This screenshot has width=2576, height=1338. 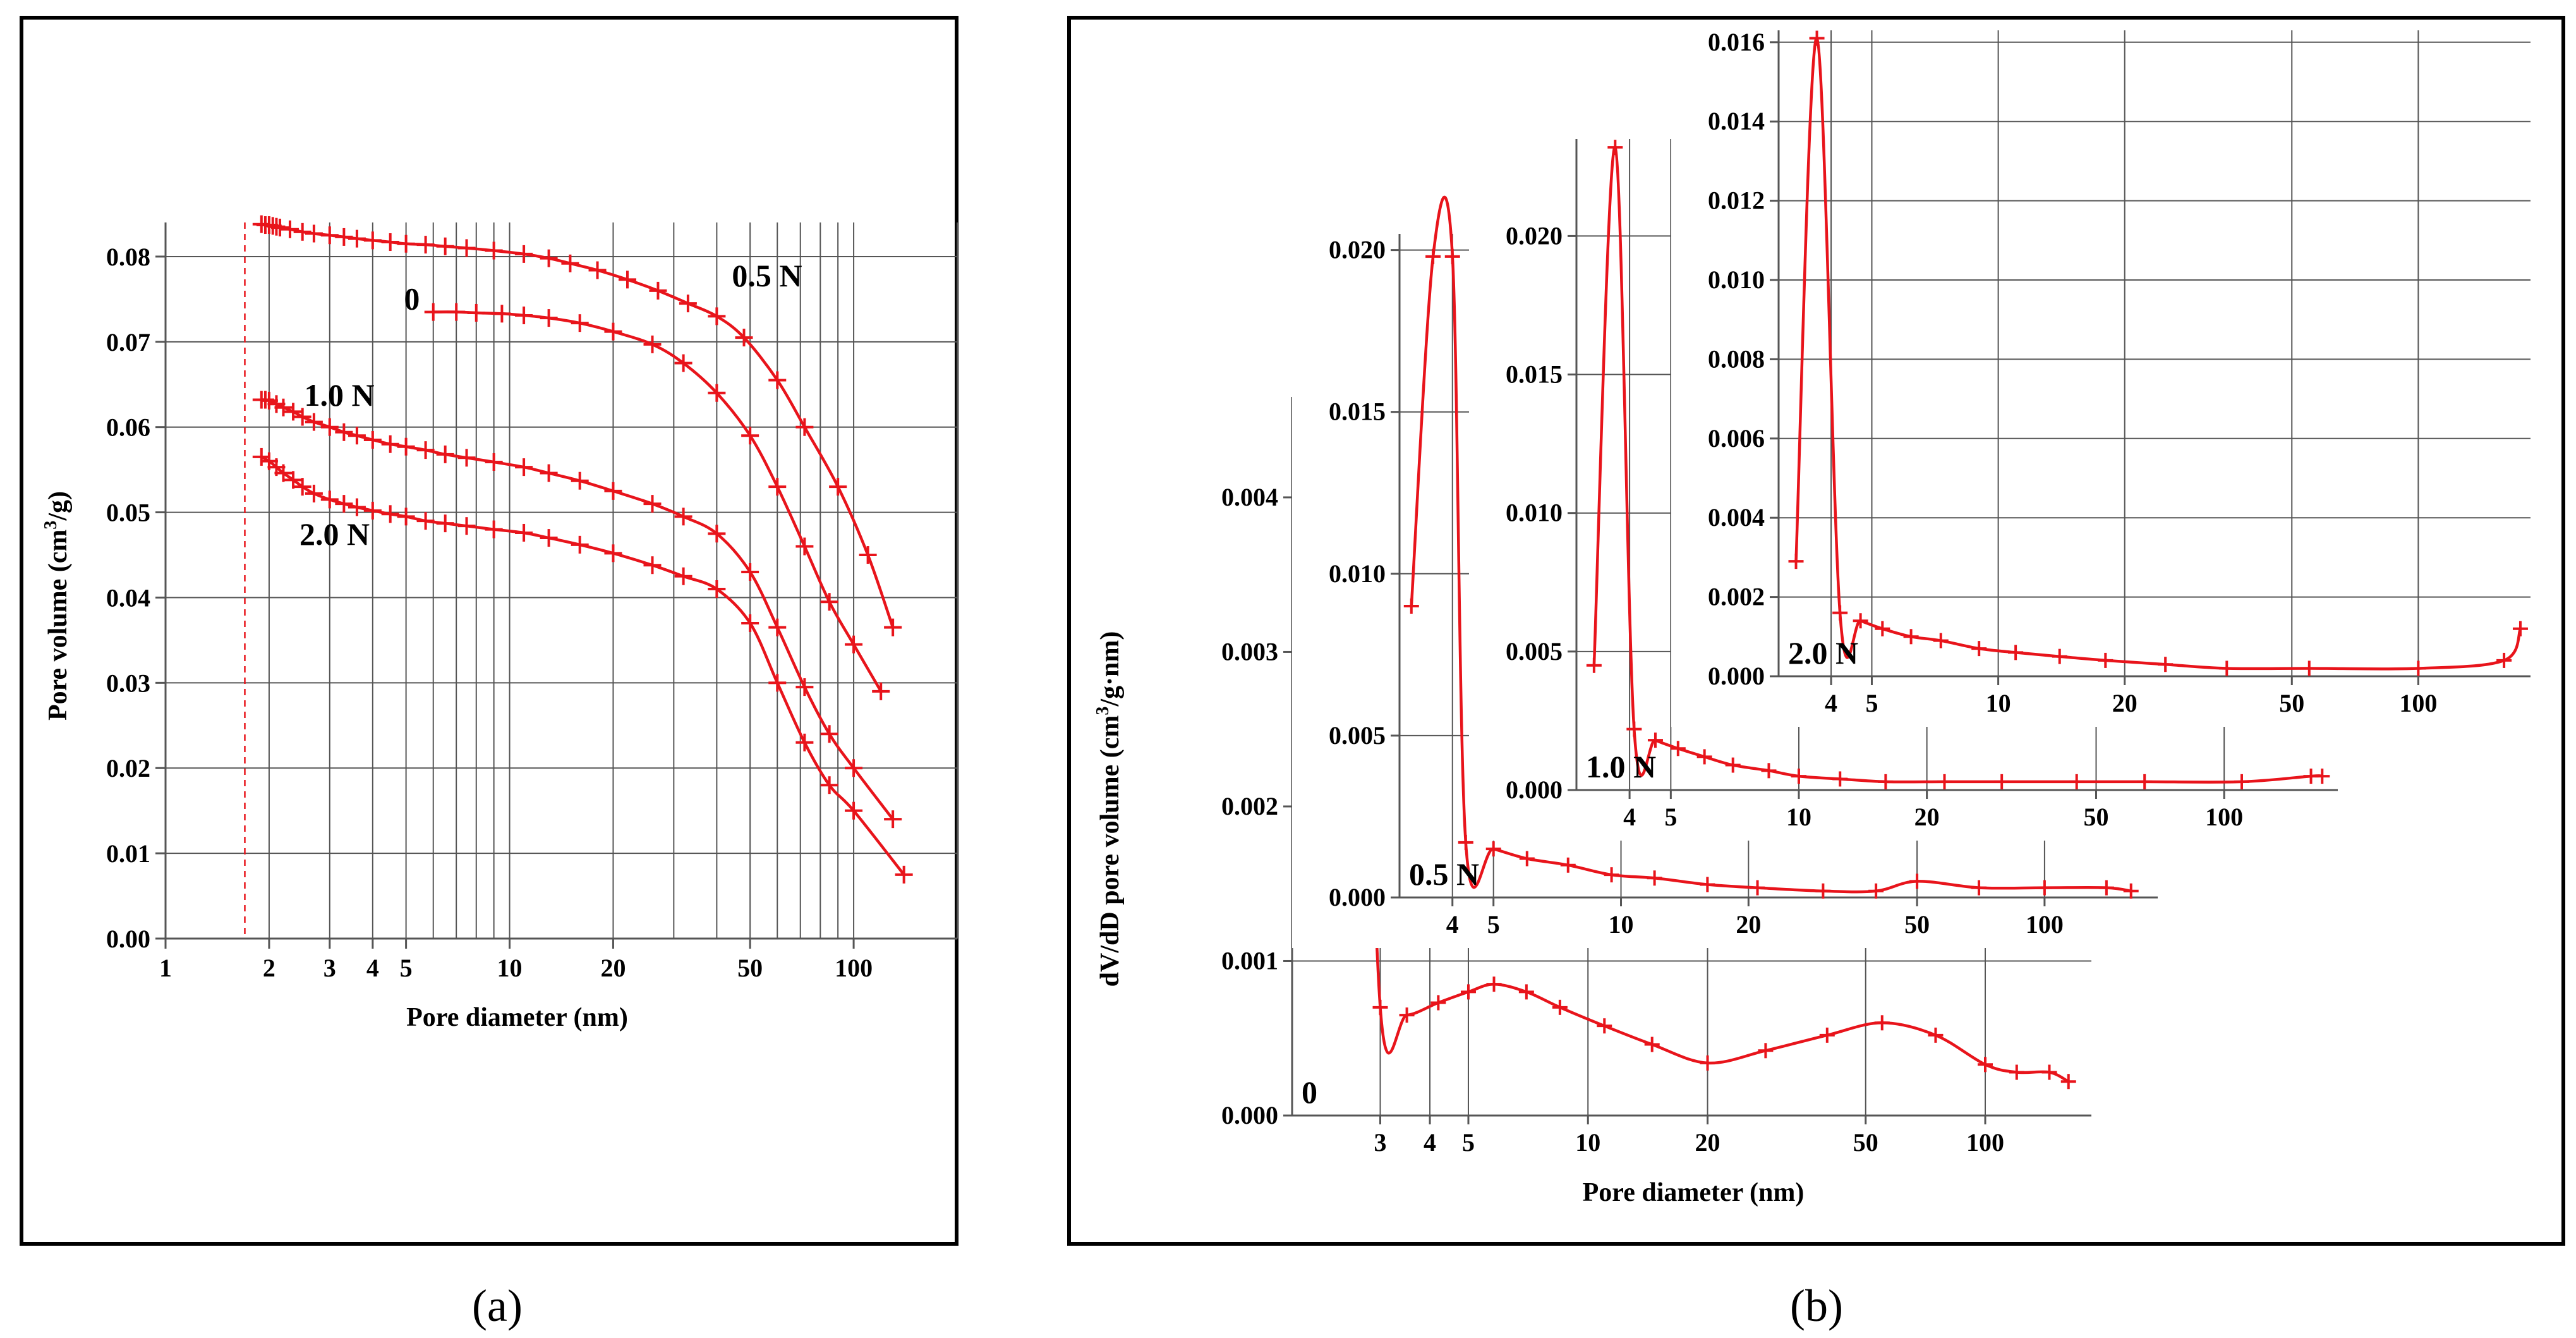 What do you see at coordinates (412, 299) in the screenshot?
I see `a-series-0-label: 0` at bounding box center [412, 299].